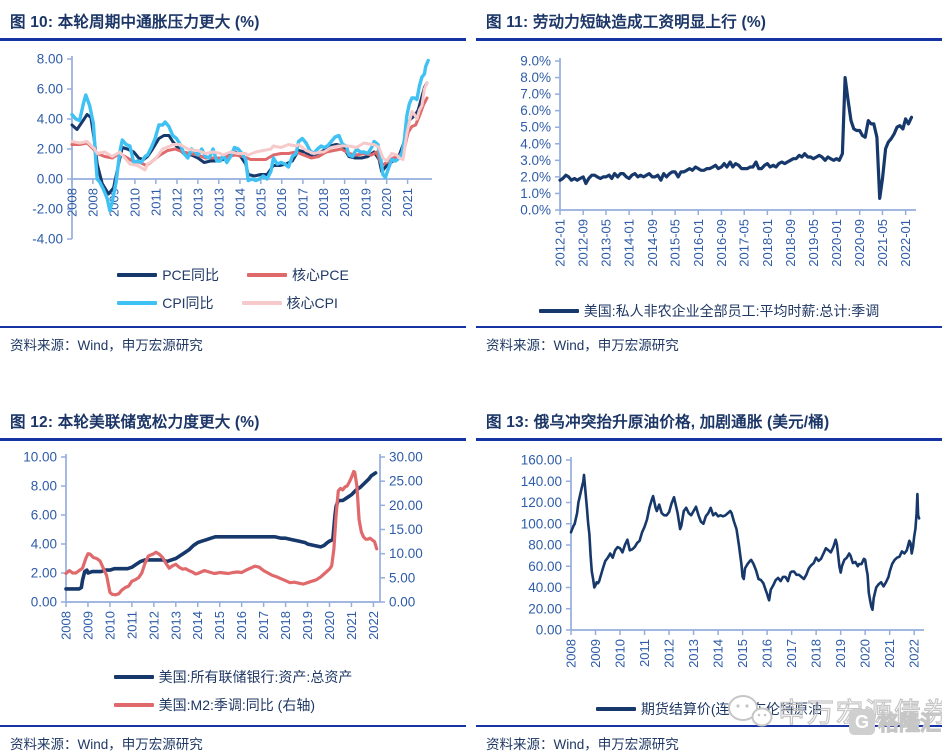 The image size is (942, 754). I want to click on y-tick-label: 100.00, so click(541, 523).